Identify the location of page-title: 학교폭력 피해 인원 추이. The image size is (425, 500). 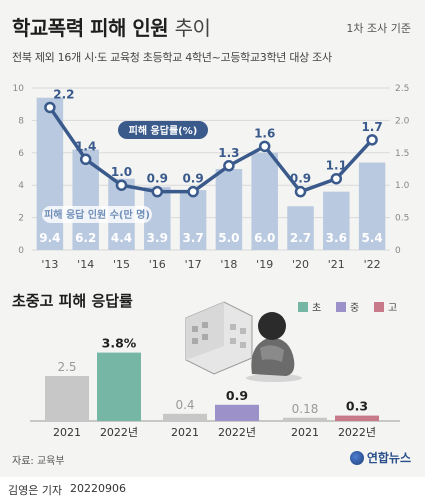
(111, 26).